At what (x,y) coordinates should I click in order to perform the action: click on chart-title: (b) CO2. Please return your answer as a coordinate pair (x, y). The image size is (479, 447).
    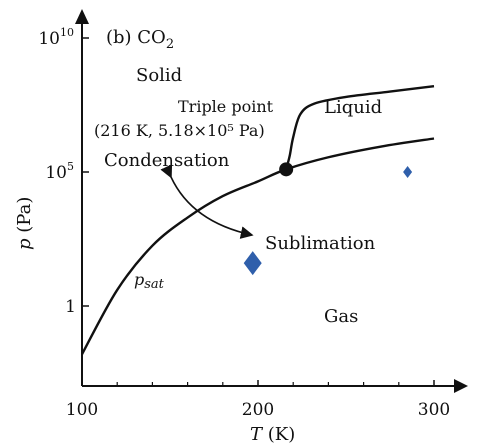
    Looking at the image, I should click on (140, 39).